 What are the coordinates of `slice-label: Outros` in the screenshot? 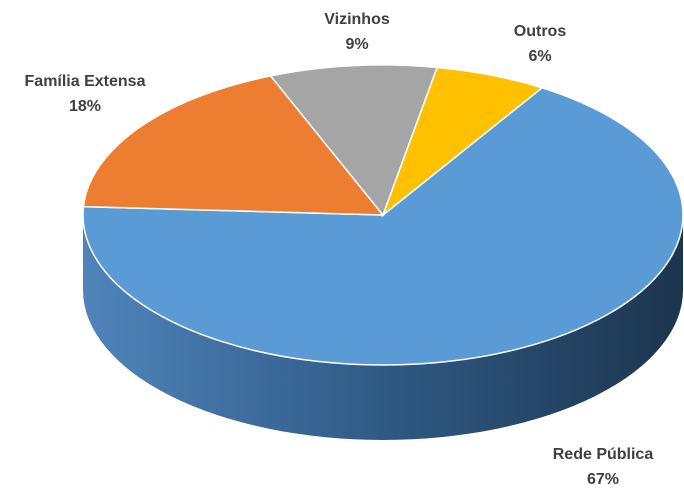 It's located at (540, 31).